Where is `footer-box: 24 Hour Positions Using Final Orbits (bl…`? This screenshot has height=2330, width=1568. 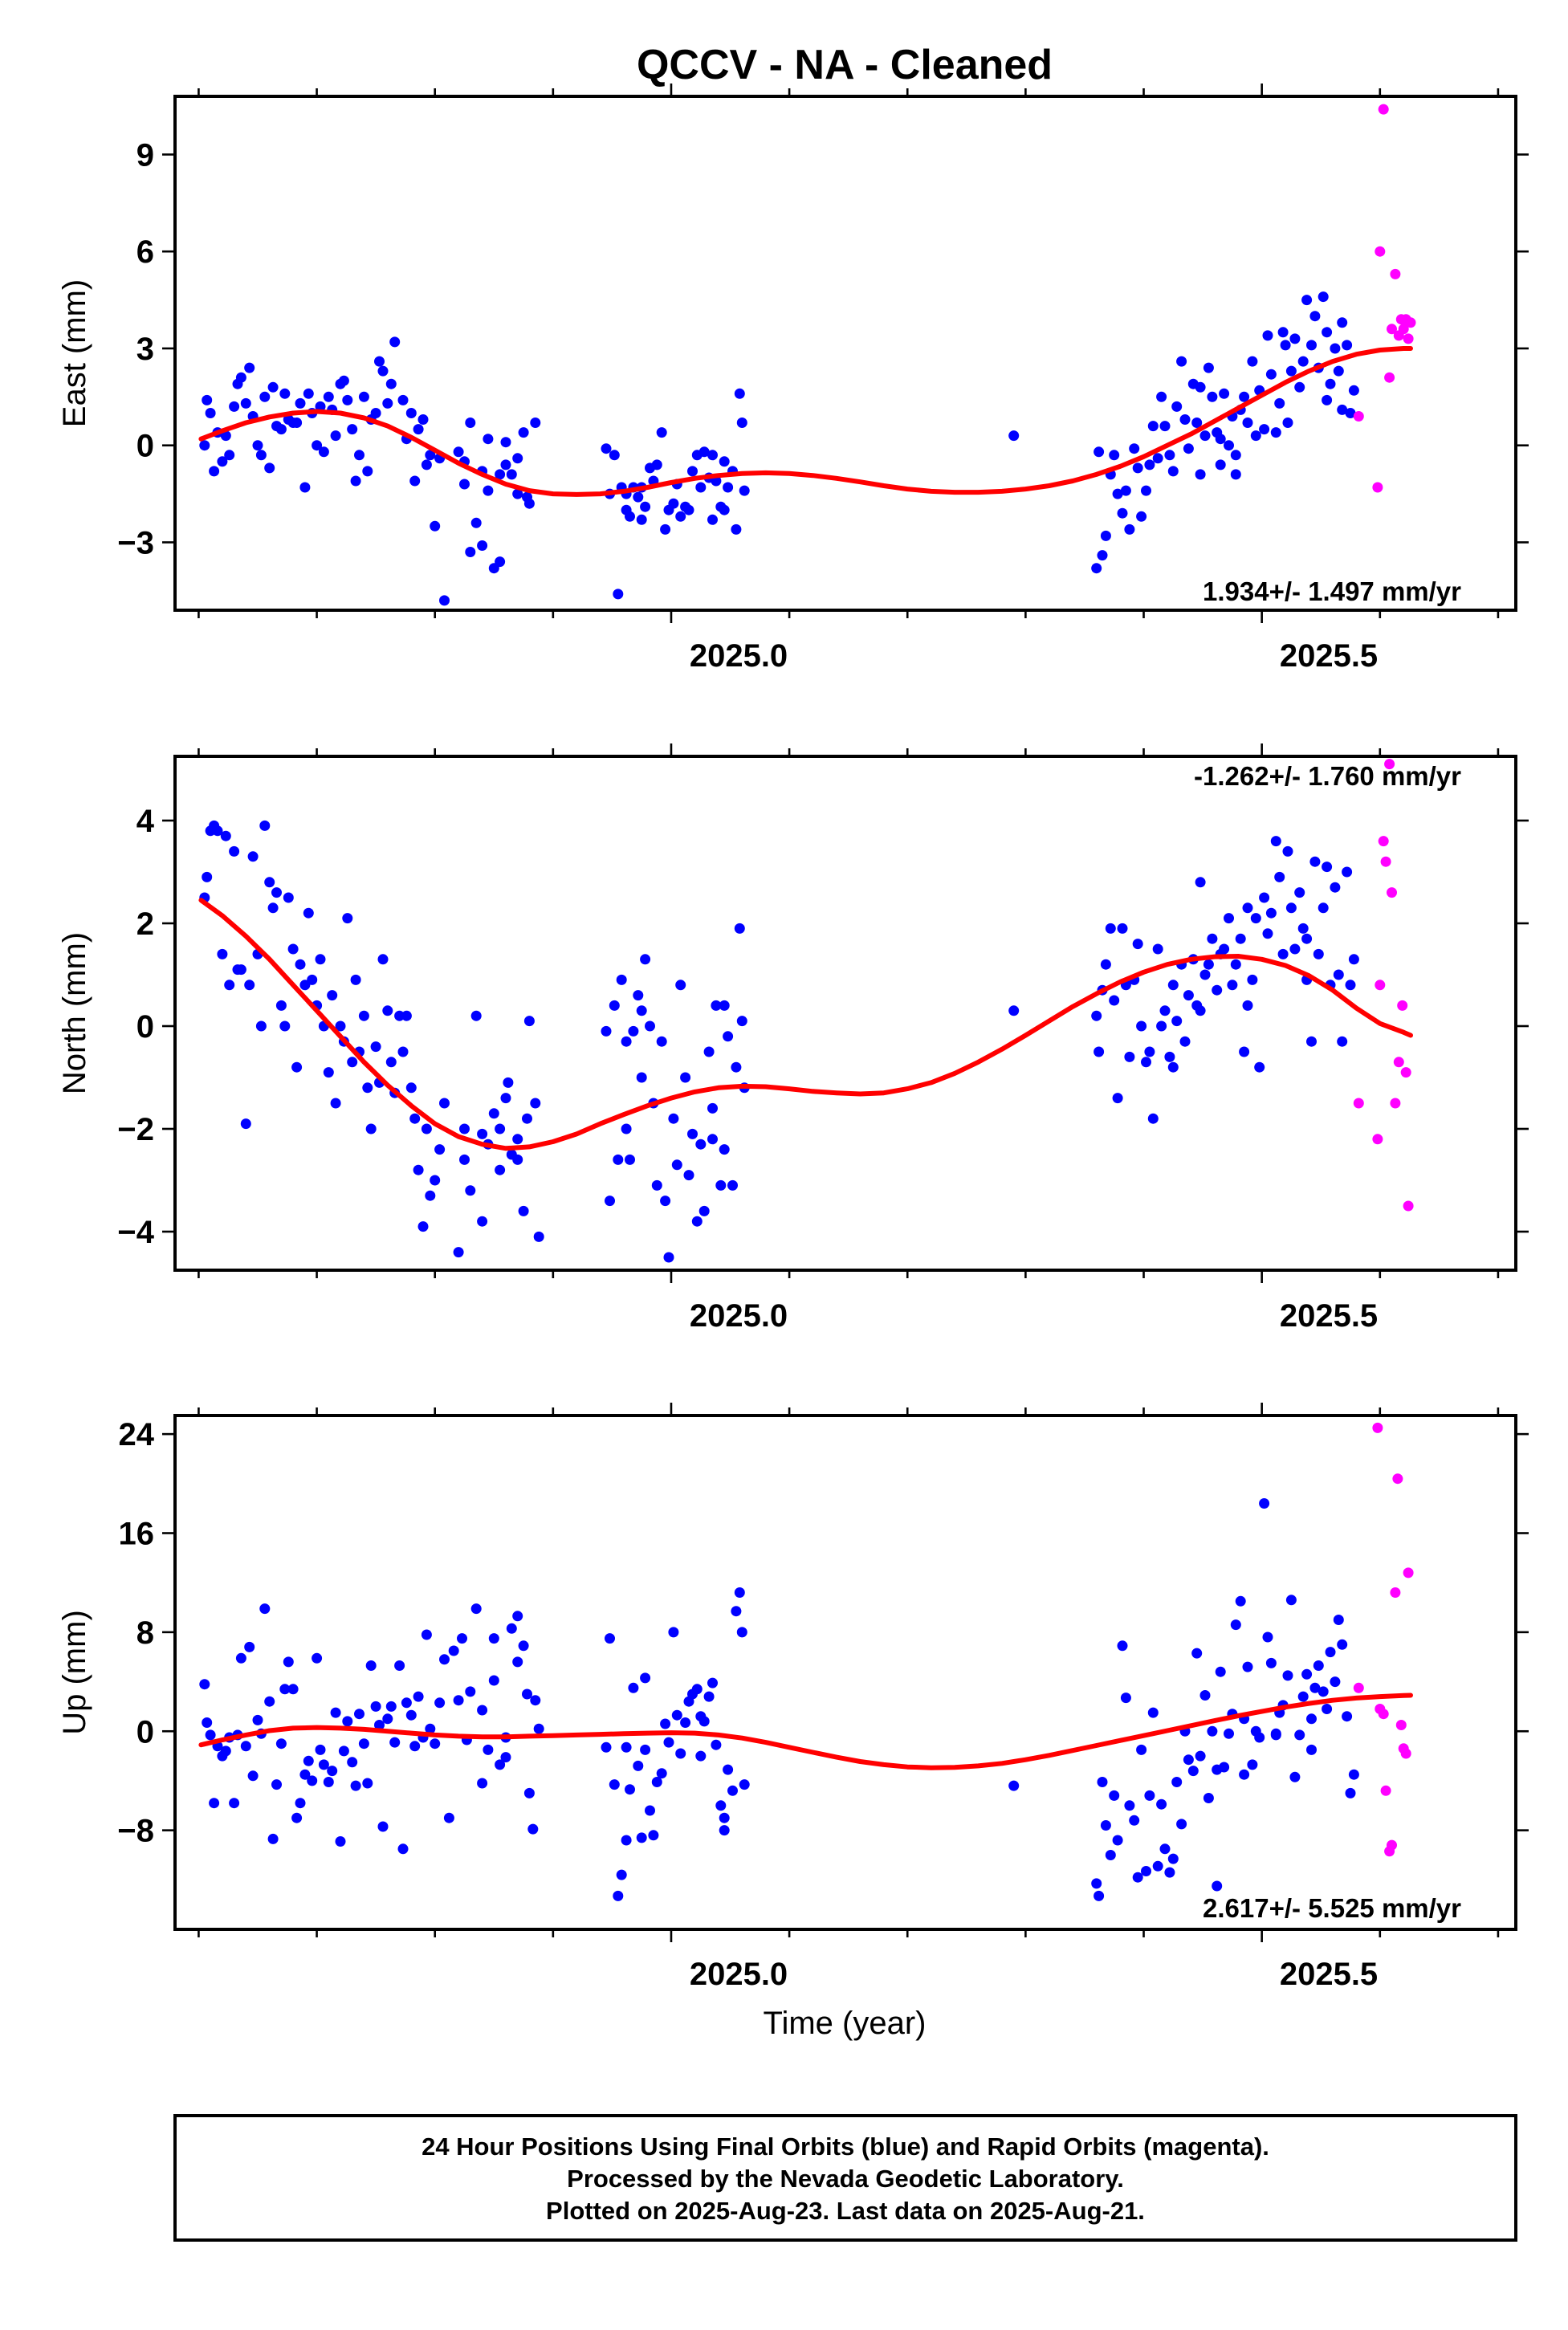 footer-box: 24 Hour Positions Using Final Orbits (bl… is located at coordinates (845, 2178).